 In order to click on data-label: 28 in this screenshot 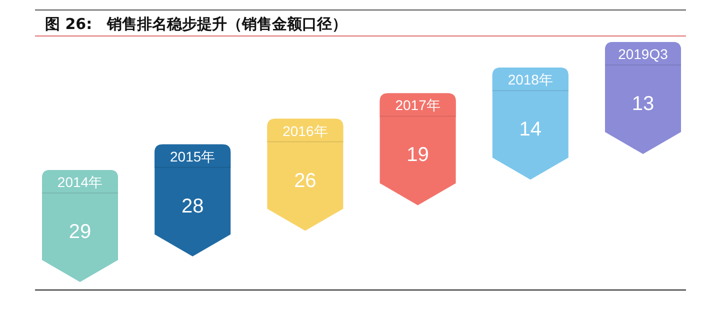, I will do `click(192, 206)`.